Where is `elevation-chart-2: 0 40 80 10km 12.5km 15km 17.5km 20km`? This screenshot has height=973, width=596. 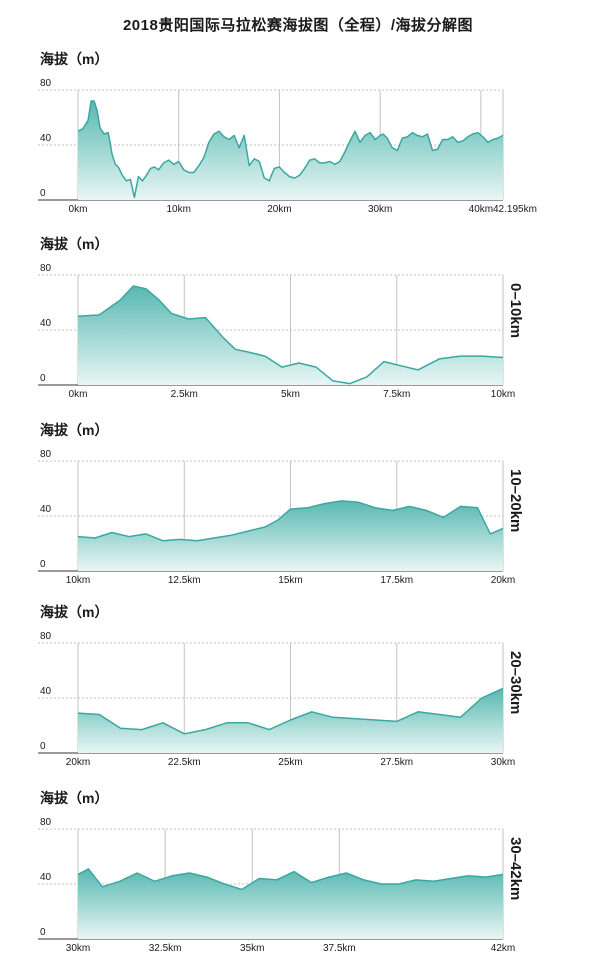 elevation-chart-2: 0 40 80 10km 12.5km 15km 17.5km 20km is located at coordinates (276, 517).